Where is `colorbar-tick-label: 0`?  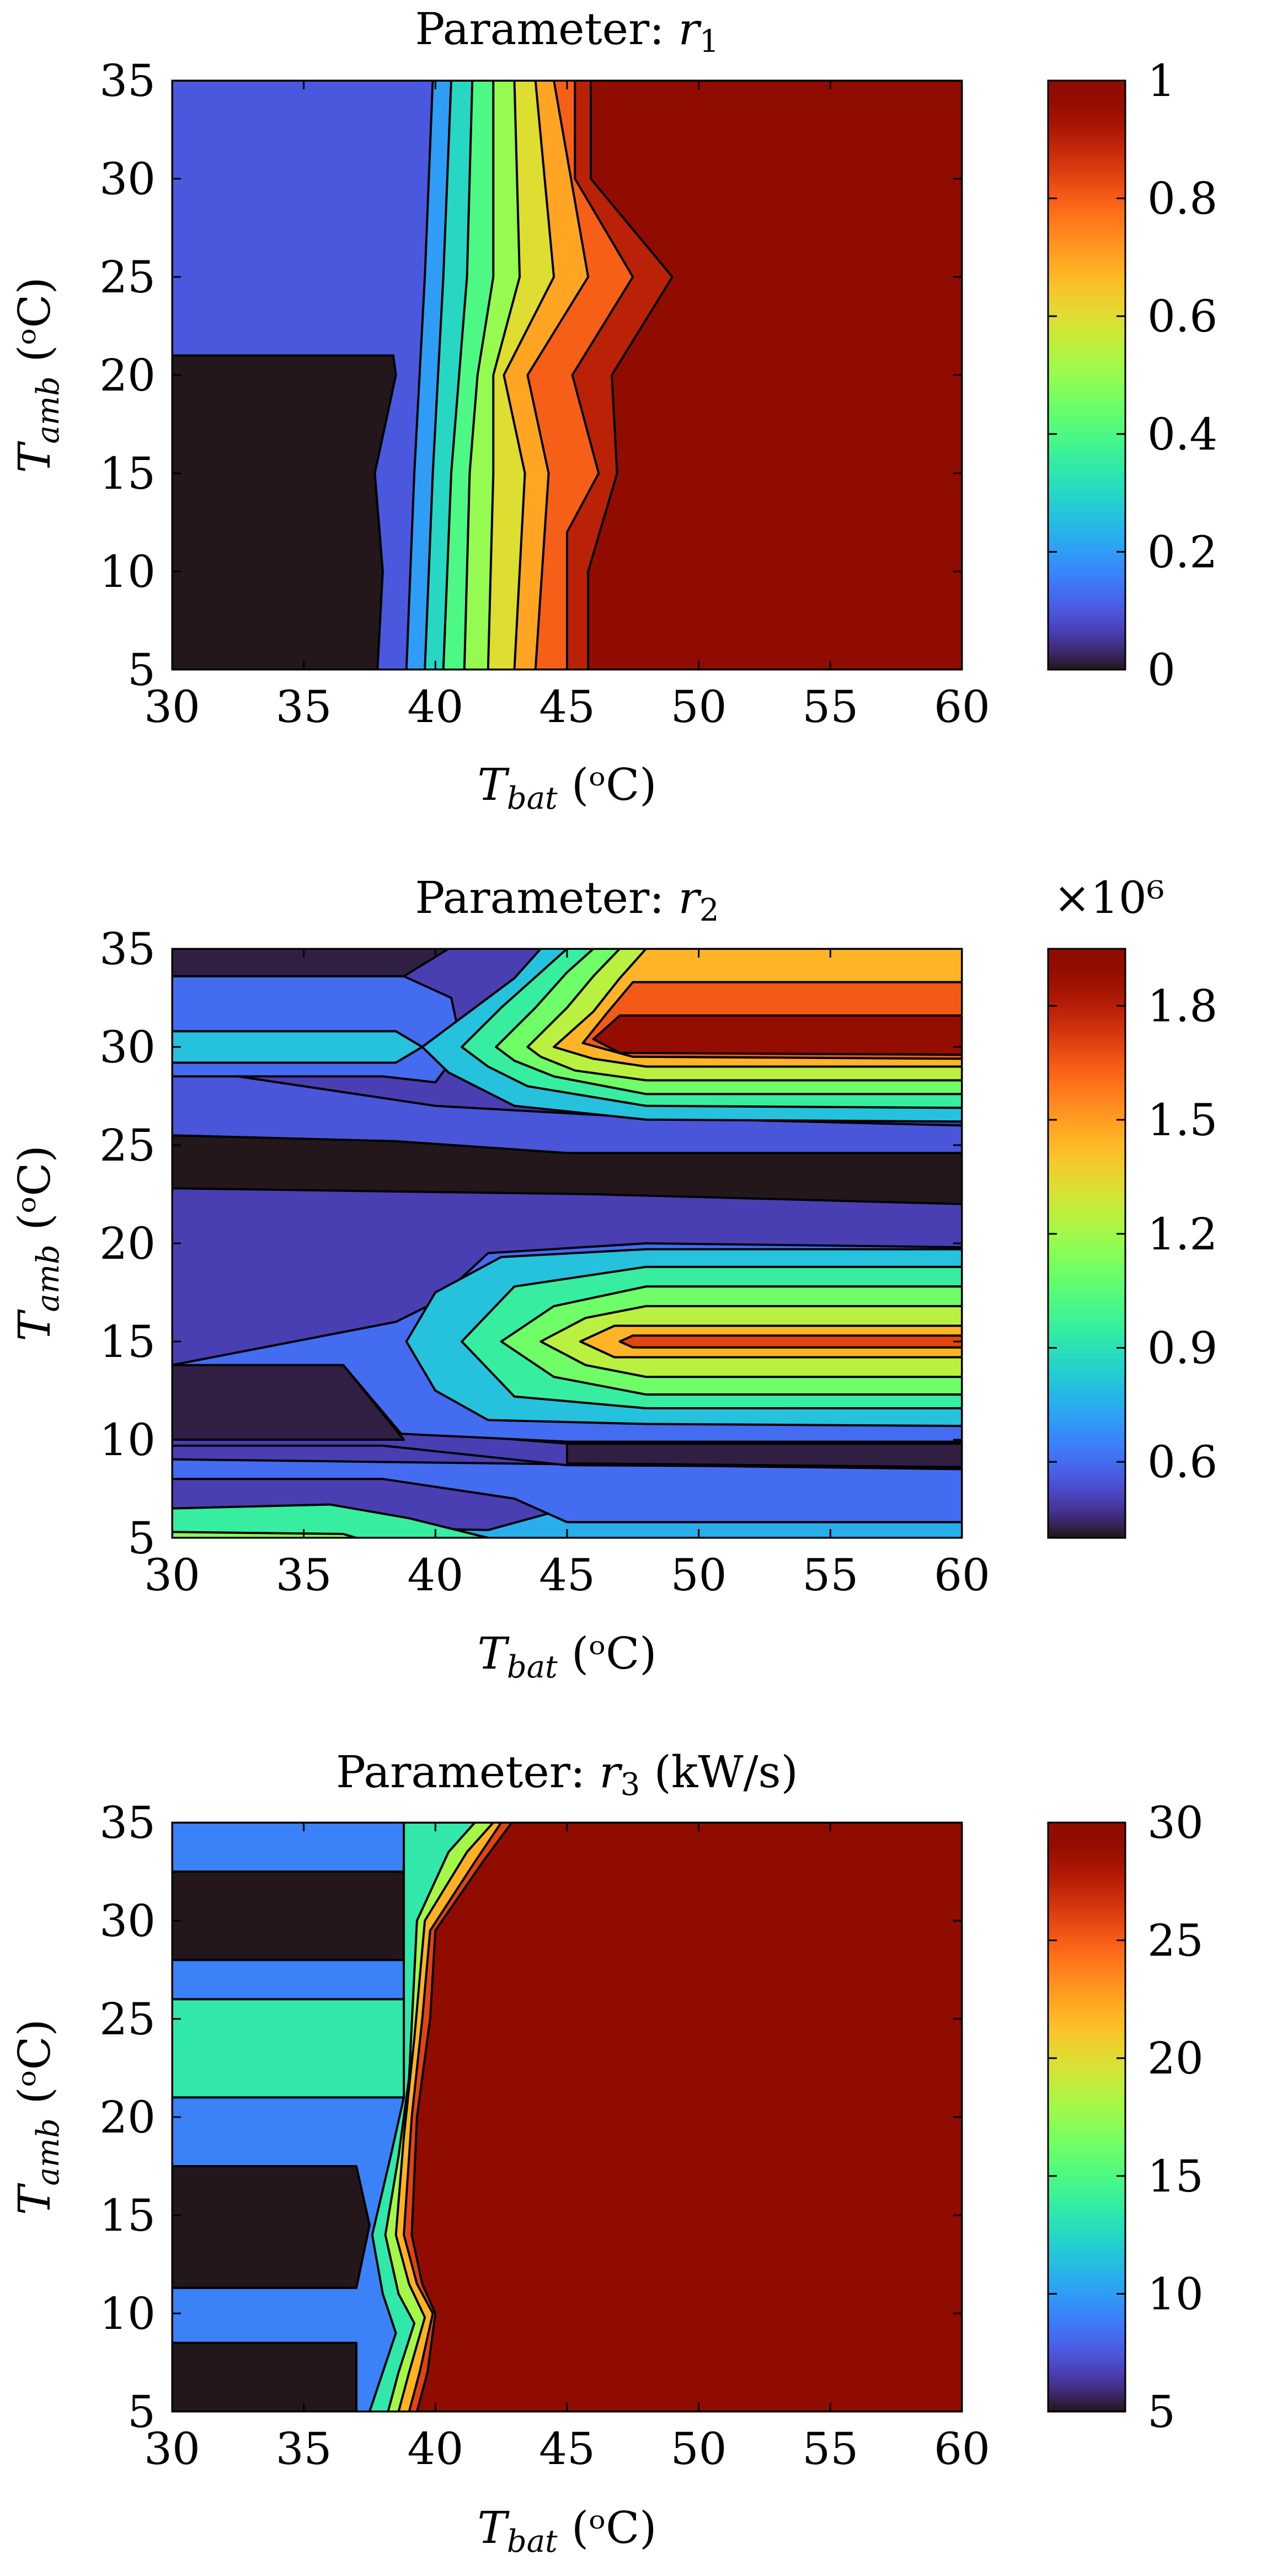 colorbar-tick-label: 0 is located at coordinates (1161, 670).